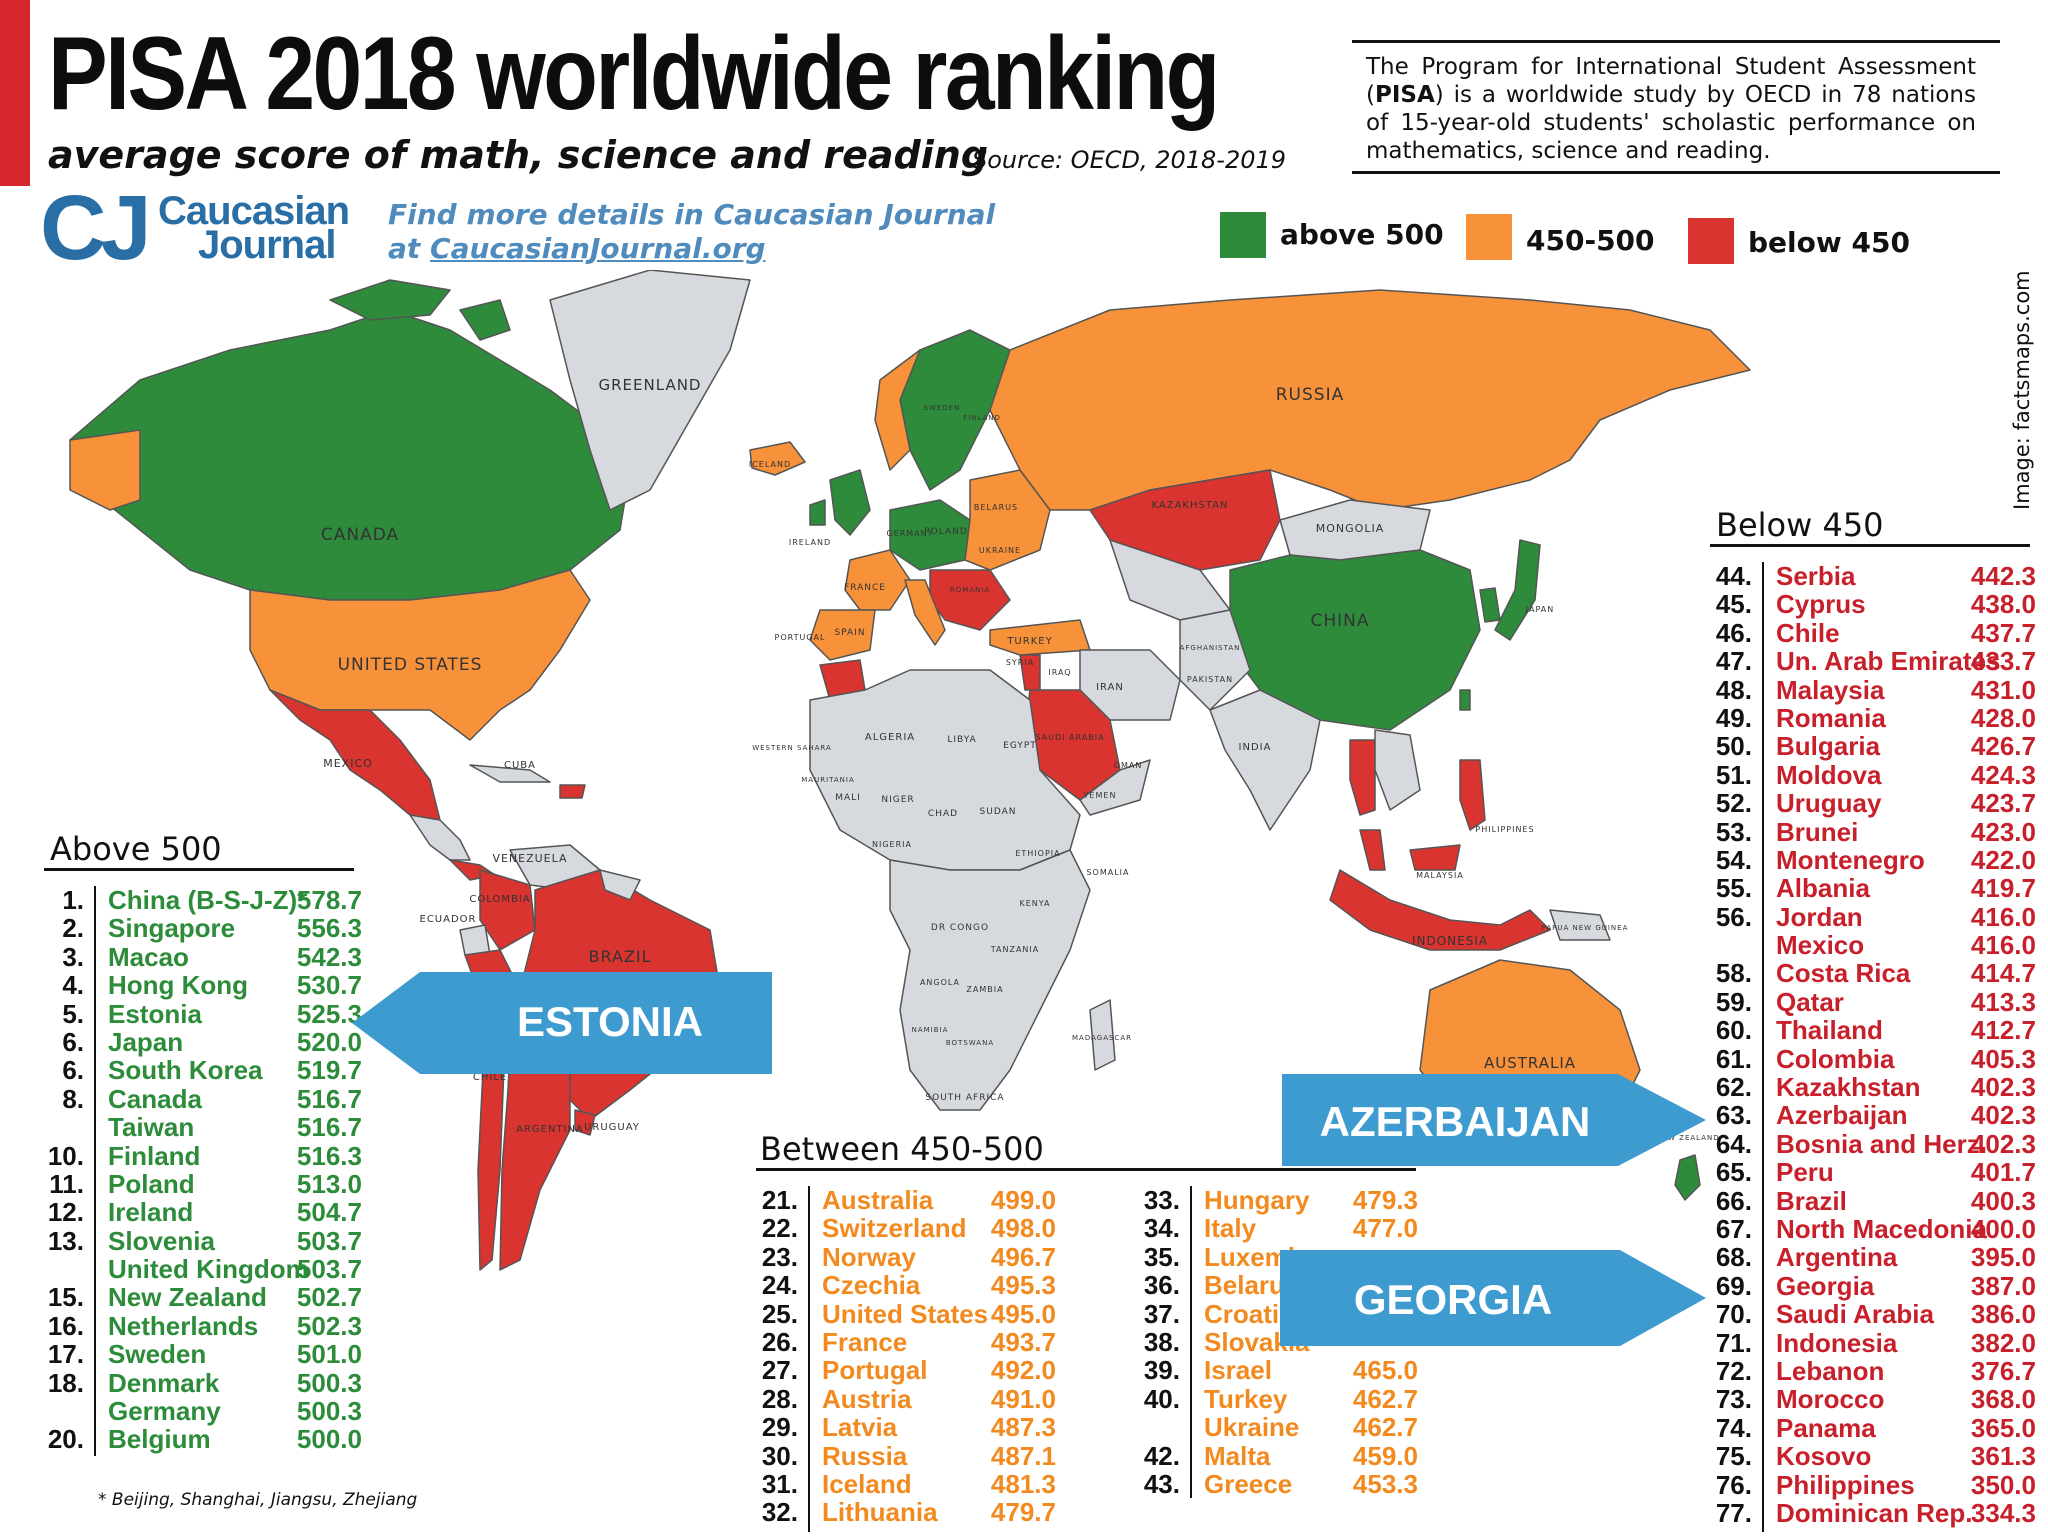 This screenshot has width=2048, height=1536. Describe the element at coordinates (2003, 689) in the screenshot. I see `ranking-score: 431.0` at that location.